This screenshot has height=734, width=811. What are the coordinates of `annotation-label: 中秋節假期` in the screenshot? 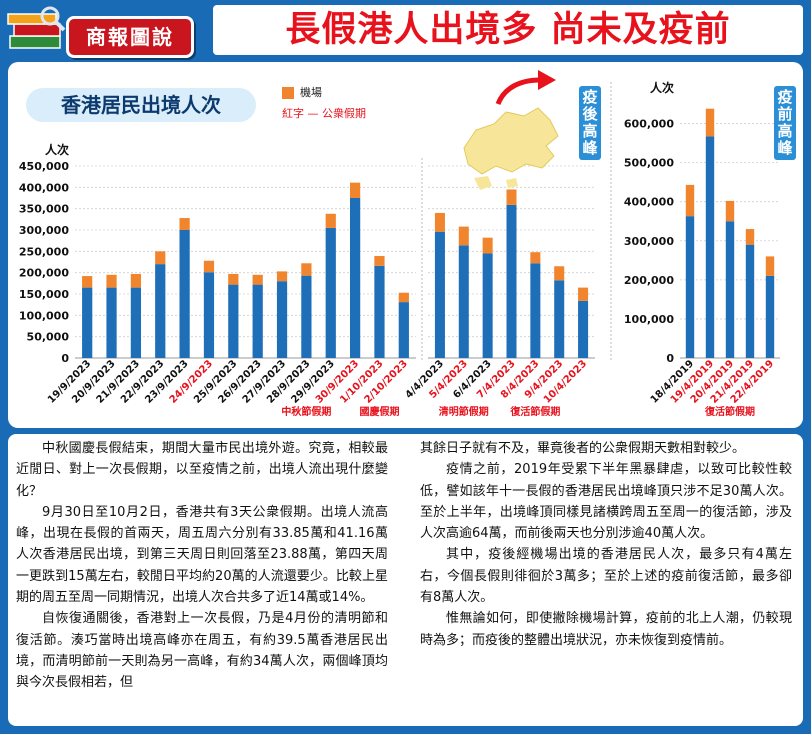 It's located at (306, 411).